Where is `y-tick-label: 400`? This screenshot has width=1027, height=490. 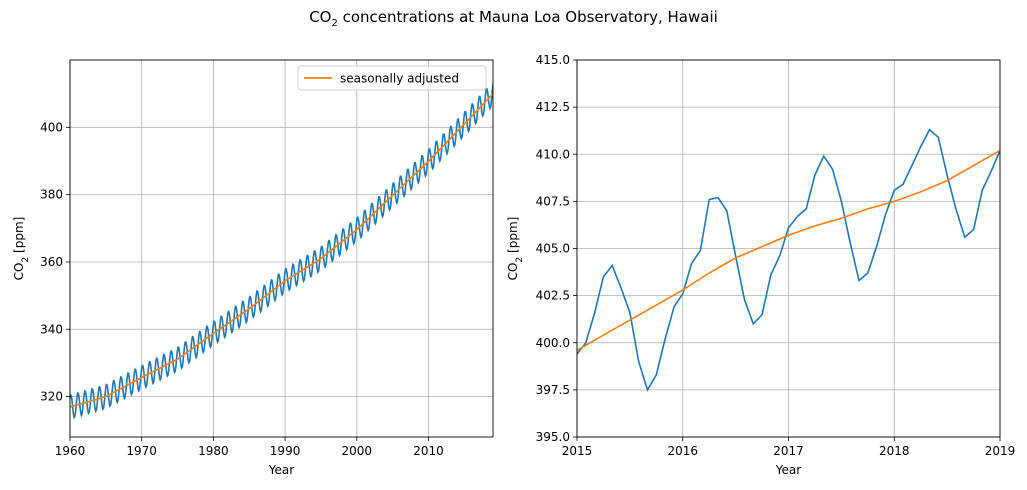
y-tick-label: 400 is located at coordinates (51, 127).